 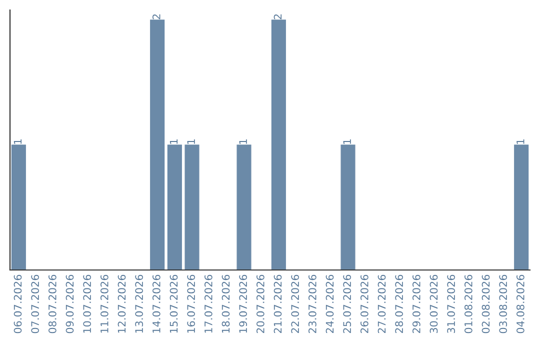 What do you see at coordinates (364, 304) in the screenshot?
I see `x-tick-label: 26.07.2026` at bounding box center [364, 304].